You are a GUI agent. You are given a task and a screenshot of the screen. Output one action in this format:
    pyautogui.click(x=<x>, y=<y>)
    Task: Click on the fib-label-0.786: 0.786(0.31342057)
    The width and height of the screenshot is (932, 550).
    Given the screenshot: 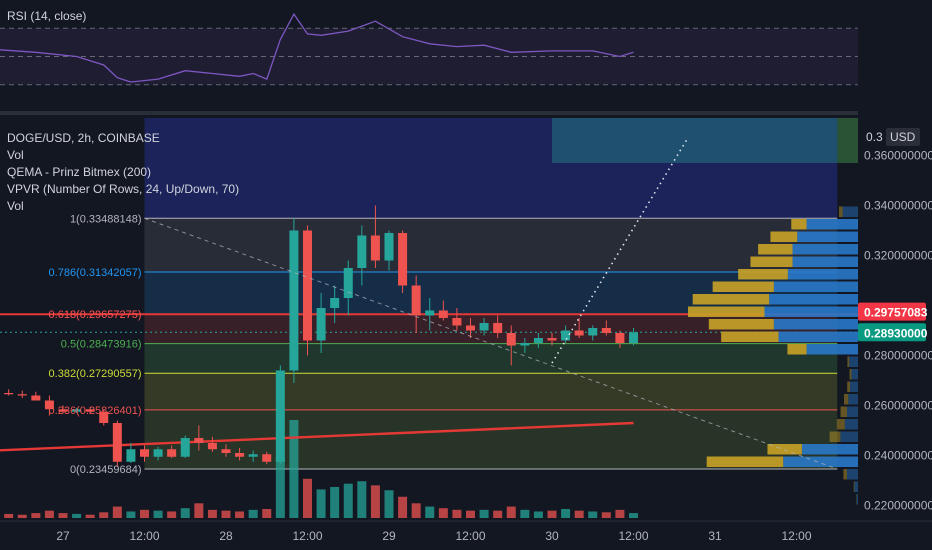 What is the action you would take?
    pyautogui.click(x=95, y=273)
    